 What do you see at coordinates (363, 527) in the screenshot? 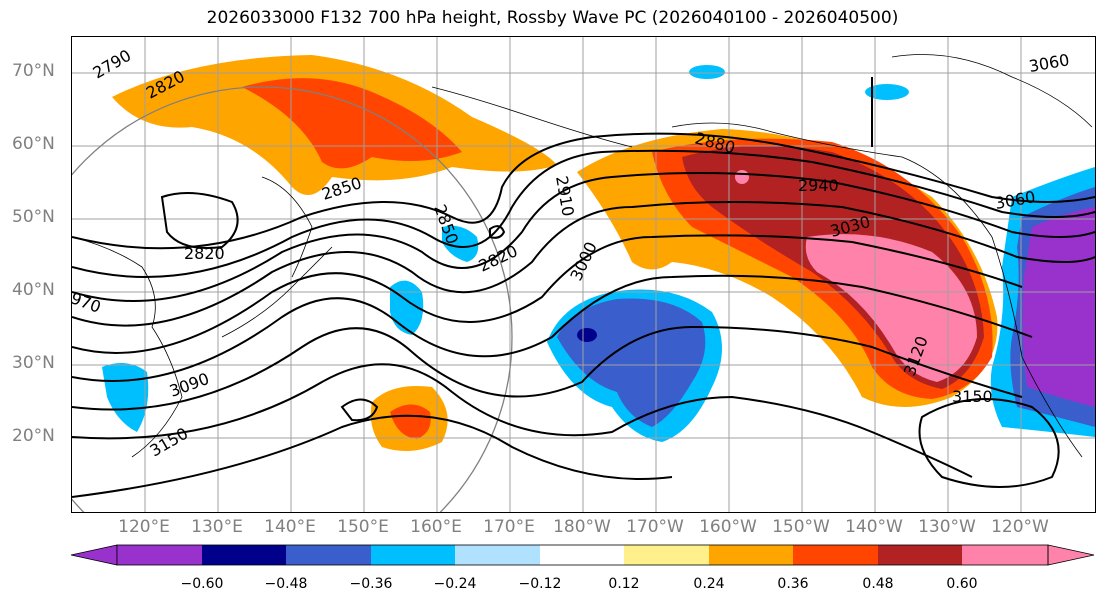
I see `lon-label: 150°E` at bounding box center [363, 527].